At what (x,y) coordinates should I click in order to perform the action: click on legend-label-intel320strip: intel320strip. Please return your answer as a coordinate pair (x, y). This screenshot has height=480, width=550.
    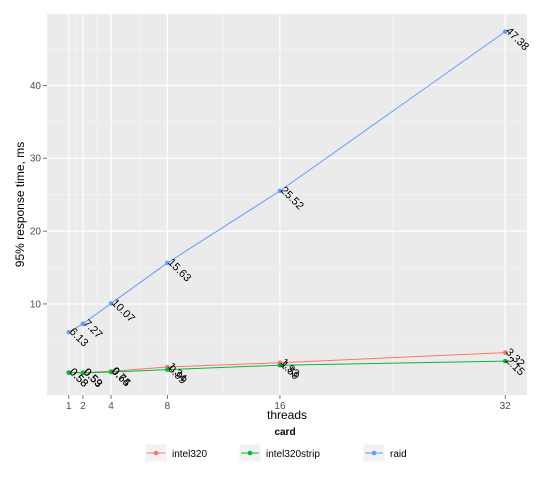
    Looking at the image, I should click on (293, 454).